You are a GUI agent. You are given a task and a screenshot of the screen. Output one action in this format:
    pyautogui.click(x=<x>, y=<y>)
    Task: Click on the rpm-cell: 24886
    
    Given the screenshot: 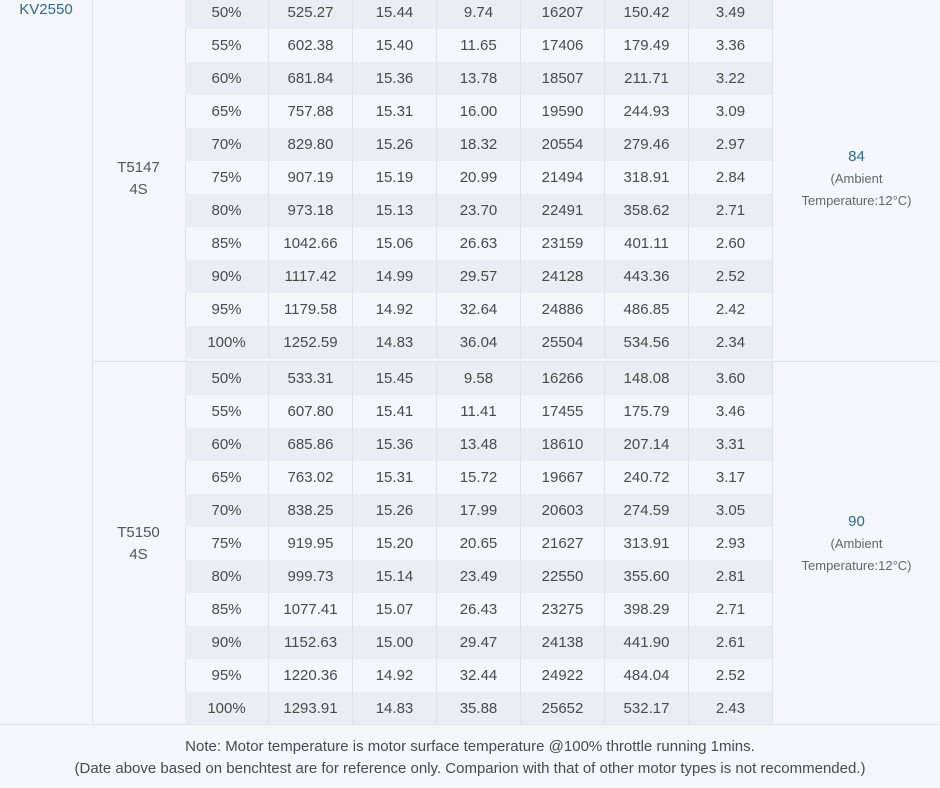 What is the action you would take?
    pyautogui.click(x=563, y=309)
    